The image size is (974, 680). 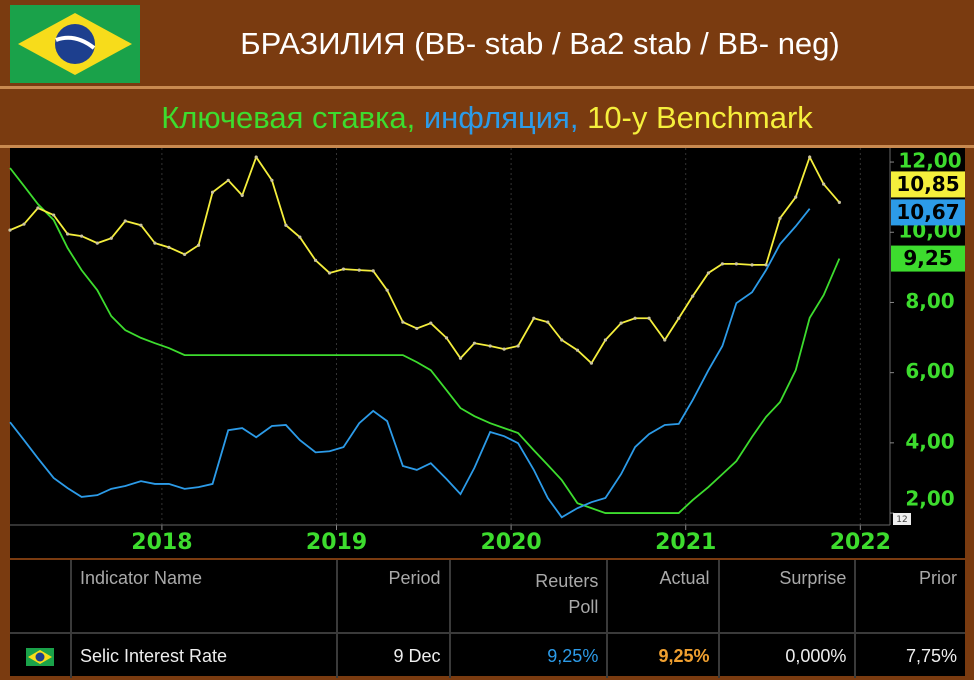 What do you see at coordinates (41, 597) in the screenshot?
I see `header-cell` at bounding box center [41, 597].